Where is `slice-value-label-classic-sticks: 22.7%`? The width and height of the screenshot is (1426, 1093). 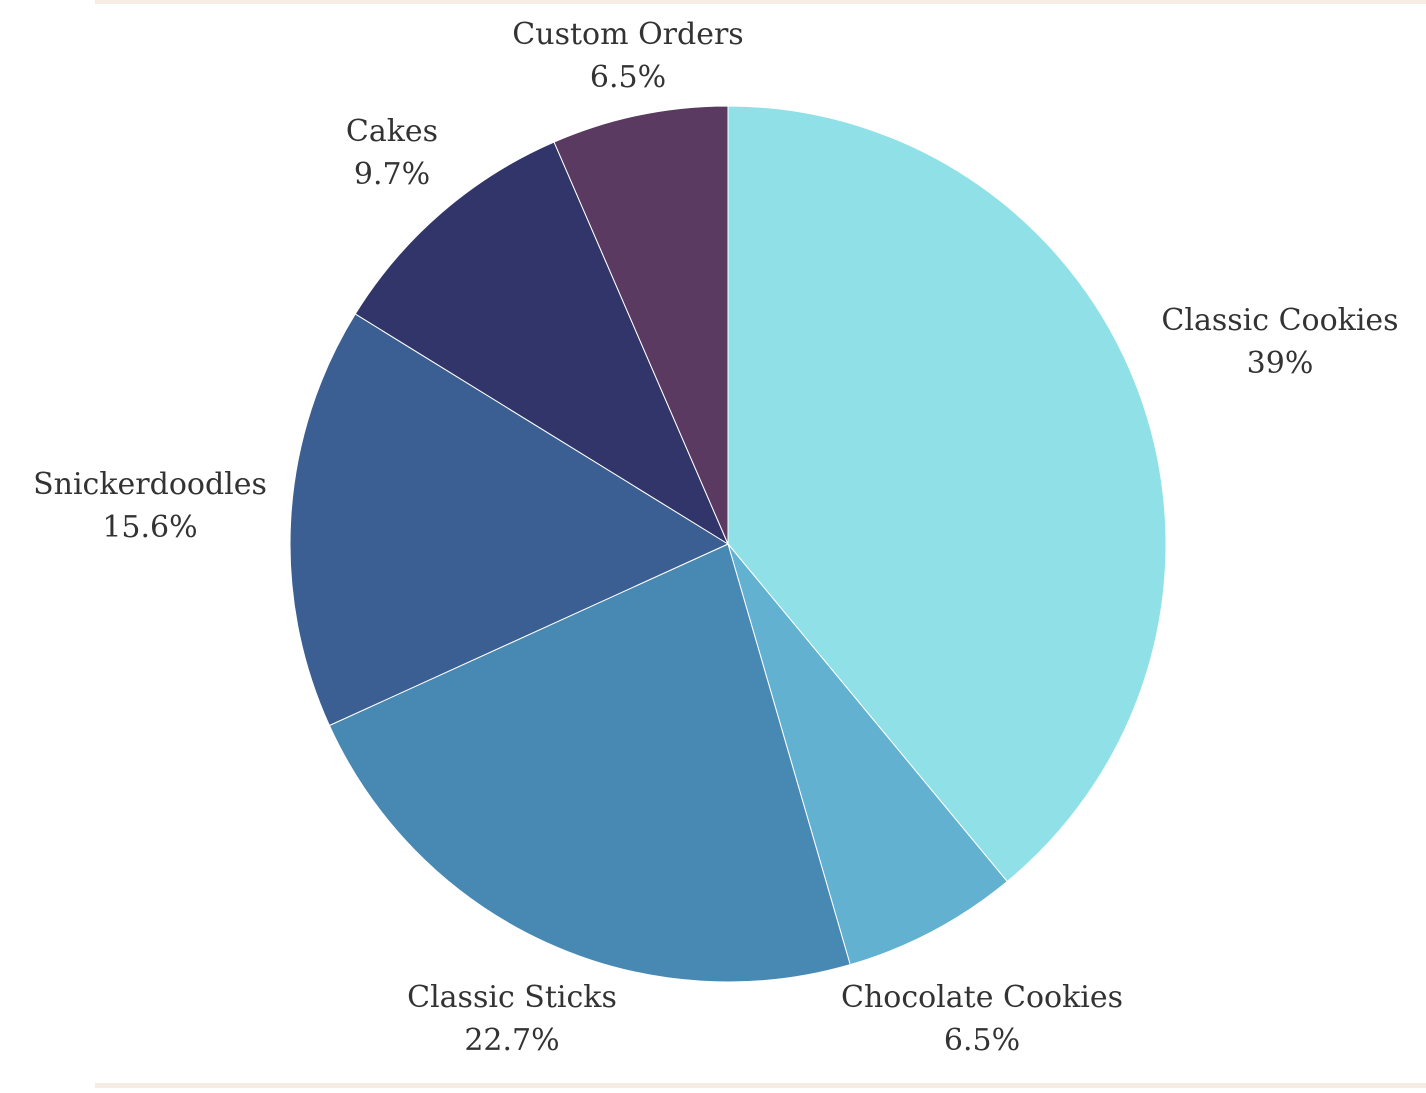 slice-value-label-classic-sticks: 22.7% is located at coordinates (511, 1040).